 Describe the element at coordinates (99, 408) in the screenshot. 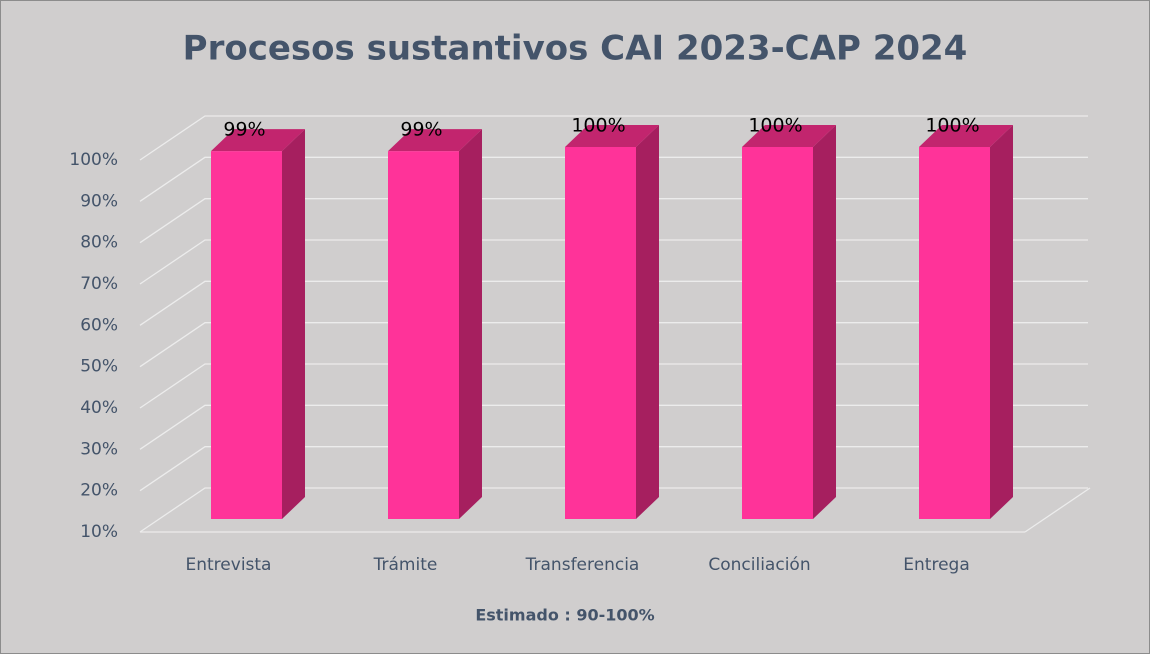

I see `y-tick-label: 40%` at that location.